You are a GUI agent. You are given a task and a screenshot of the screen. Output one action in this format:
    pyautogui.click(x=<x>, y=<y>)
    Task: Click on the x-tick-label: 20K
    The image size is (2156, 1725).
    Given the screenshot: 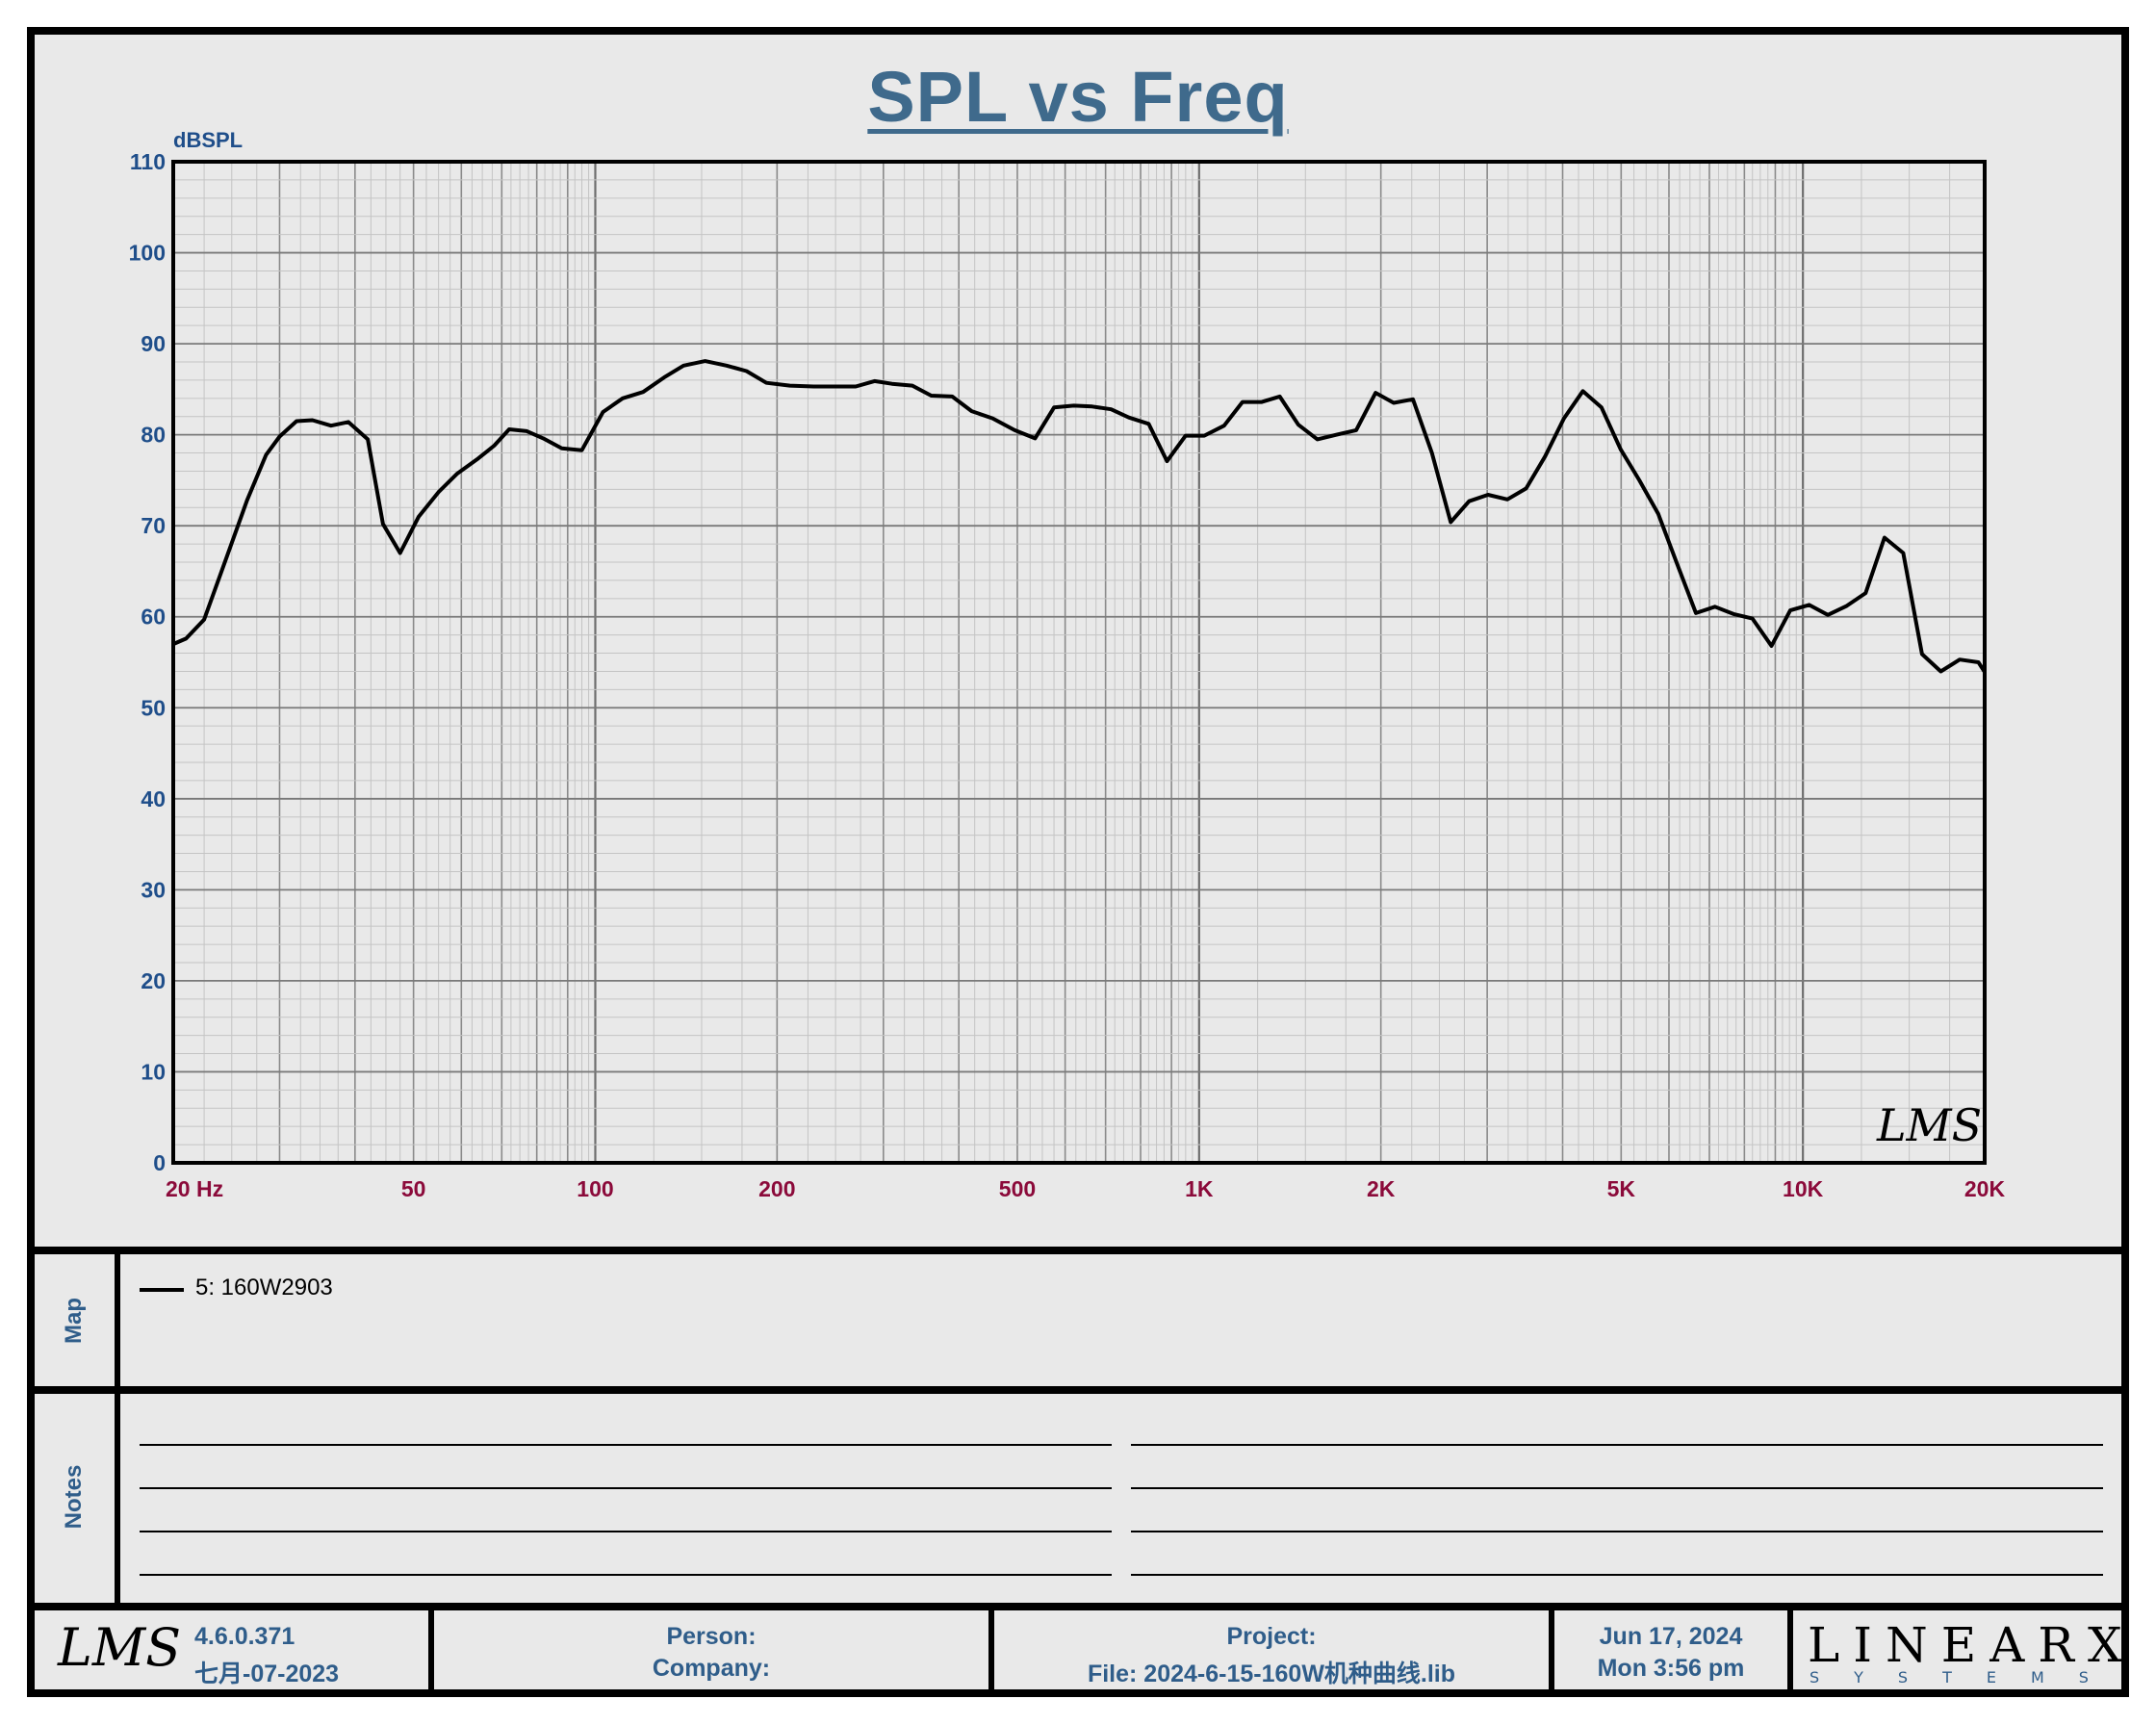 What is the action you would take?
    pyautogui.click(x=1985, y=1188)
    